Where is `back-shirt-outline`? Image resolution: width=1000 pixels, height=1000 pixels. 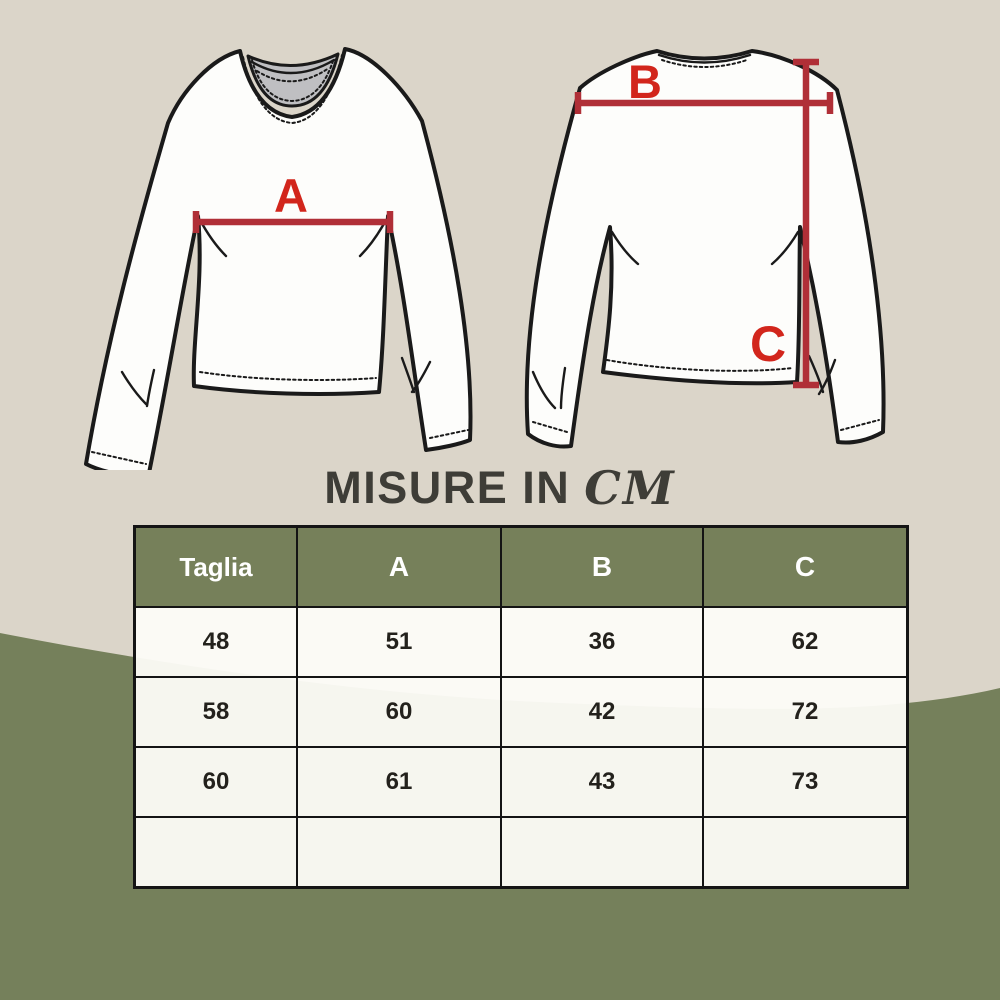 back-shirt-outline is located at coordinates (705, 249).